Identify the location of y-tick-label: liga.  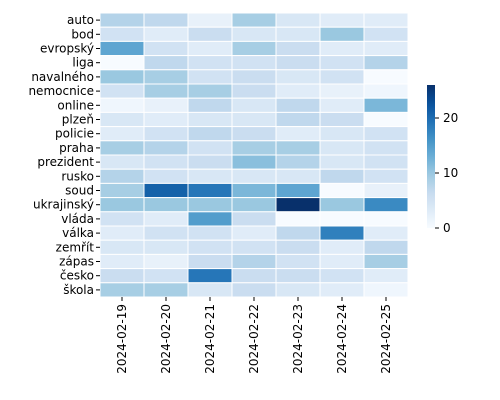
(83, 63).